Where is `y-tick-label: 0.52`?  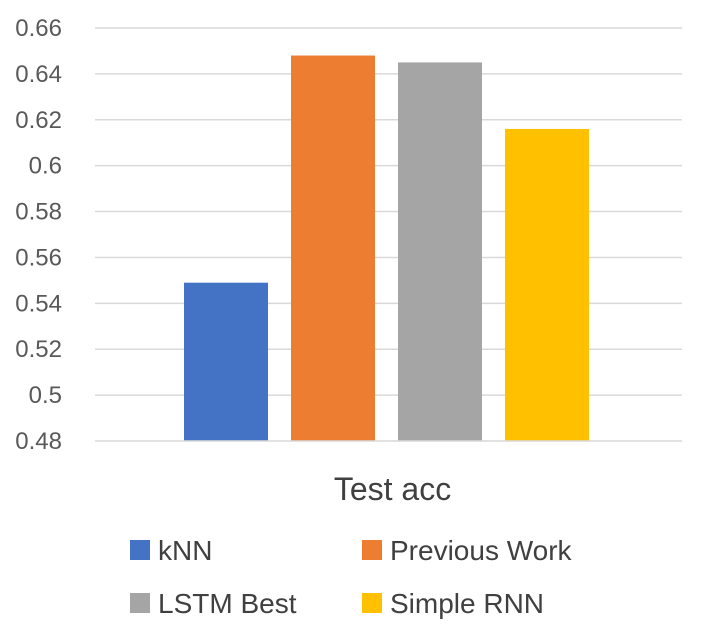 y-tick-label: 0.52 is located at coordinates (38, 349).